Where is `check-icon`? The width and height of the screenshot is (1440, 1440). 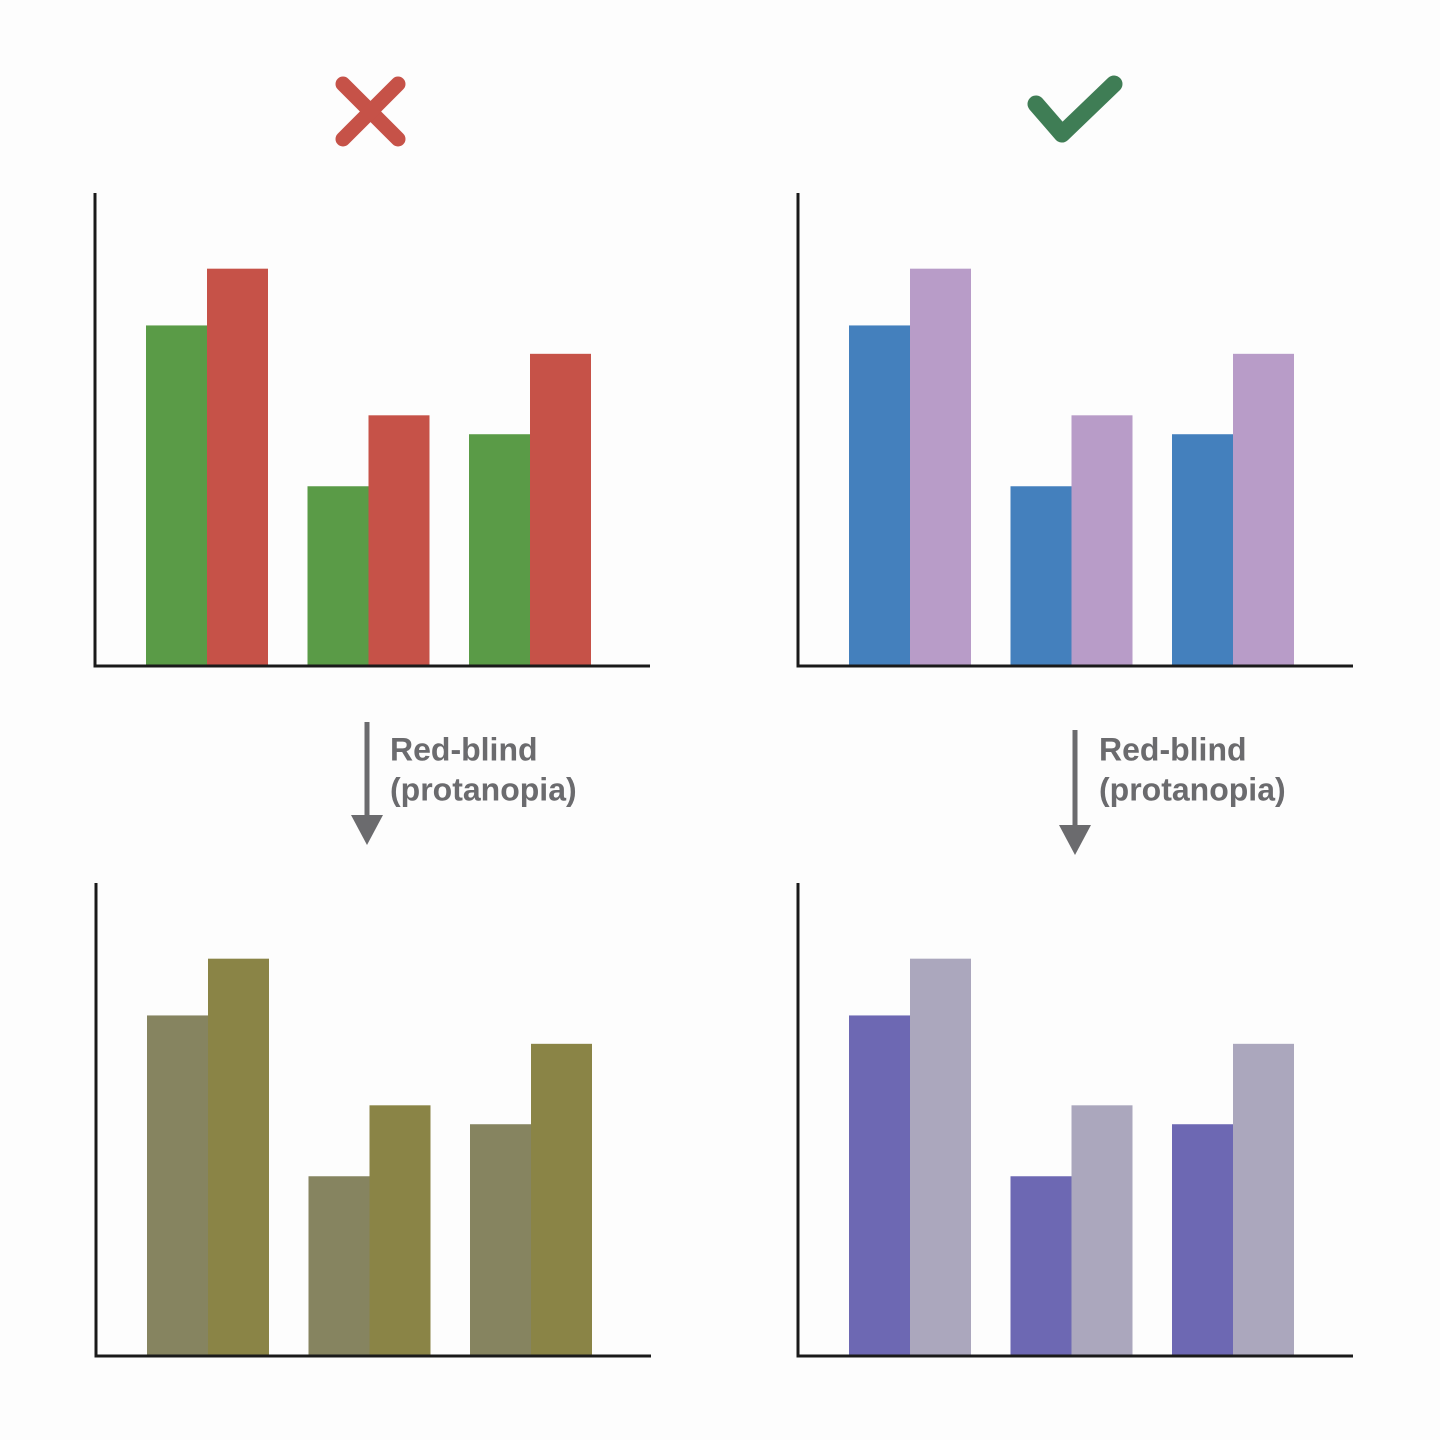 check-icon is located at coordinates (1075, 109).